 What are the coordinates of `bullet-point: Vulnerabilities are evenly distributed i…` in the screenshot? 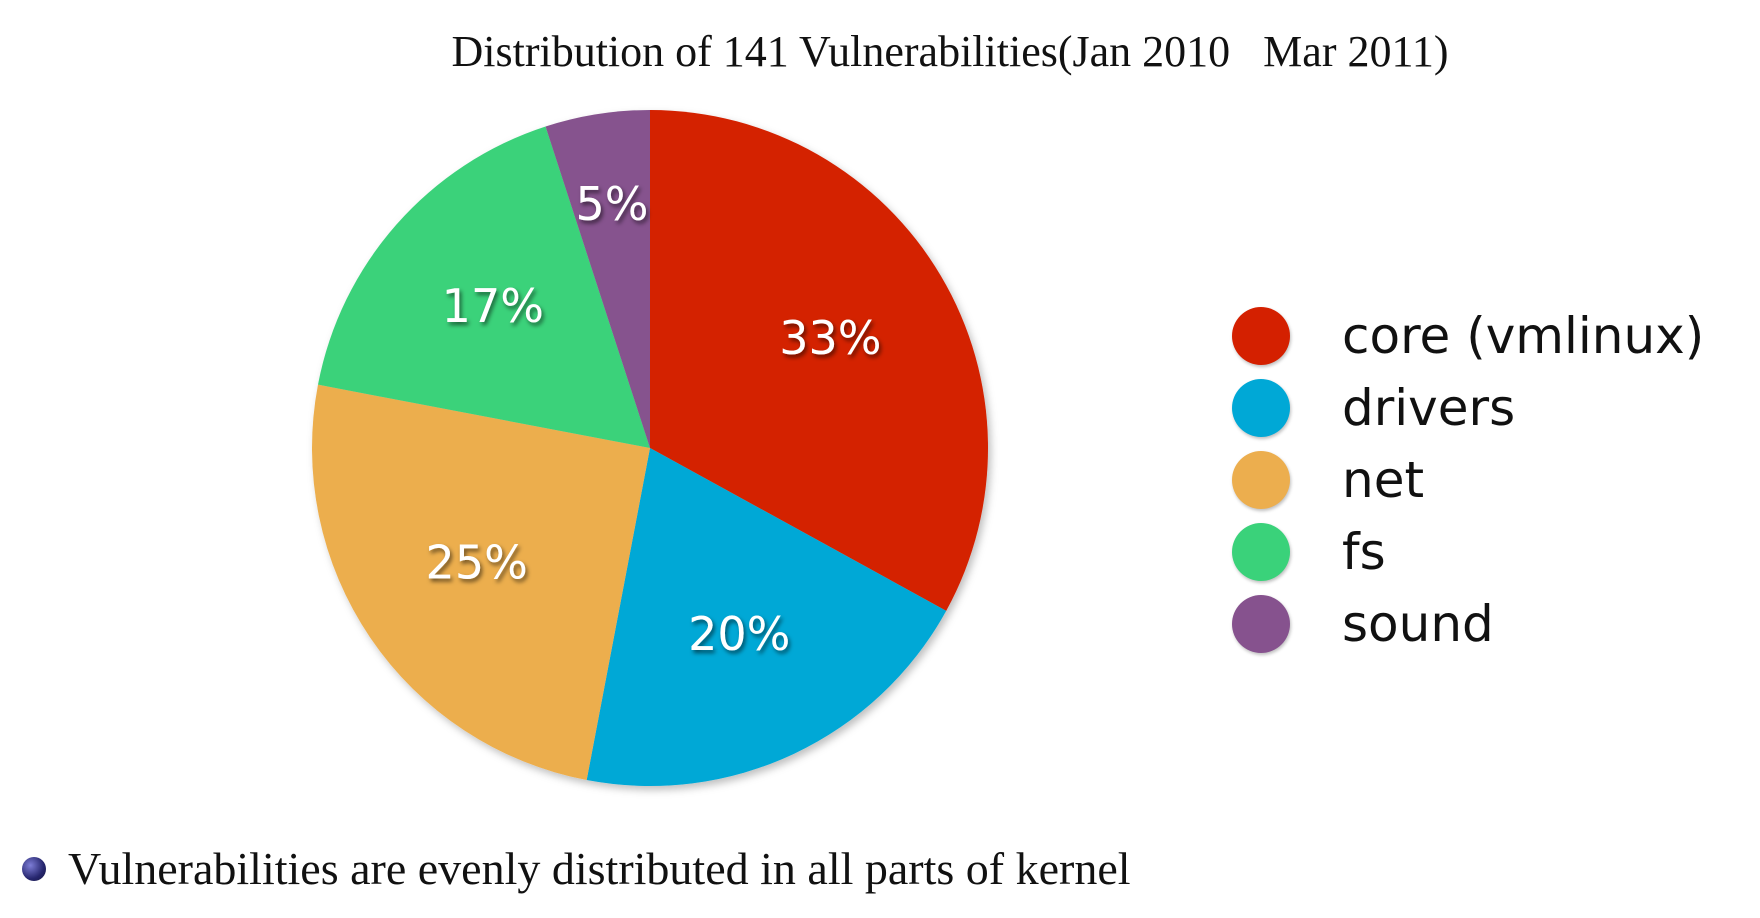 It's located at (576, 868).